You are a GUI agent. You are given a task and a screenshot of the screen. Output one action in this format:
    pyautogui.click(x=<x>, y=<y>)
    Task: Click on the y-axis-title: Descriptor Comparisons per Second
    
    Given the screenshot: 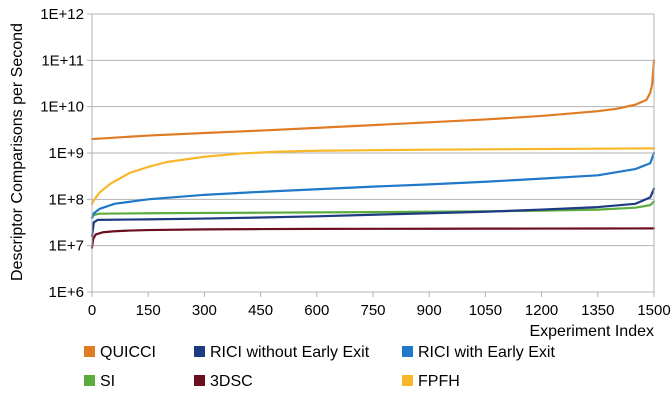 What is the action you would take?
    pyautogui.click(x=17, y=152)
    